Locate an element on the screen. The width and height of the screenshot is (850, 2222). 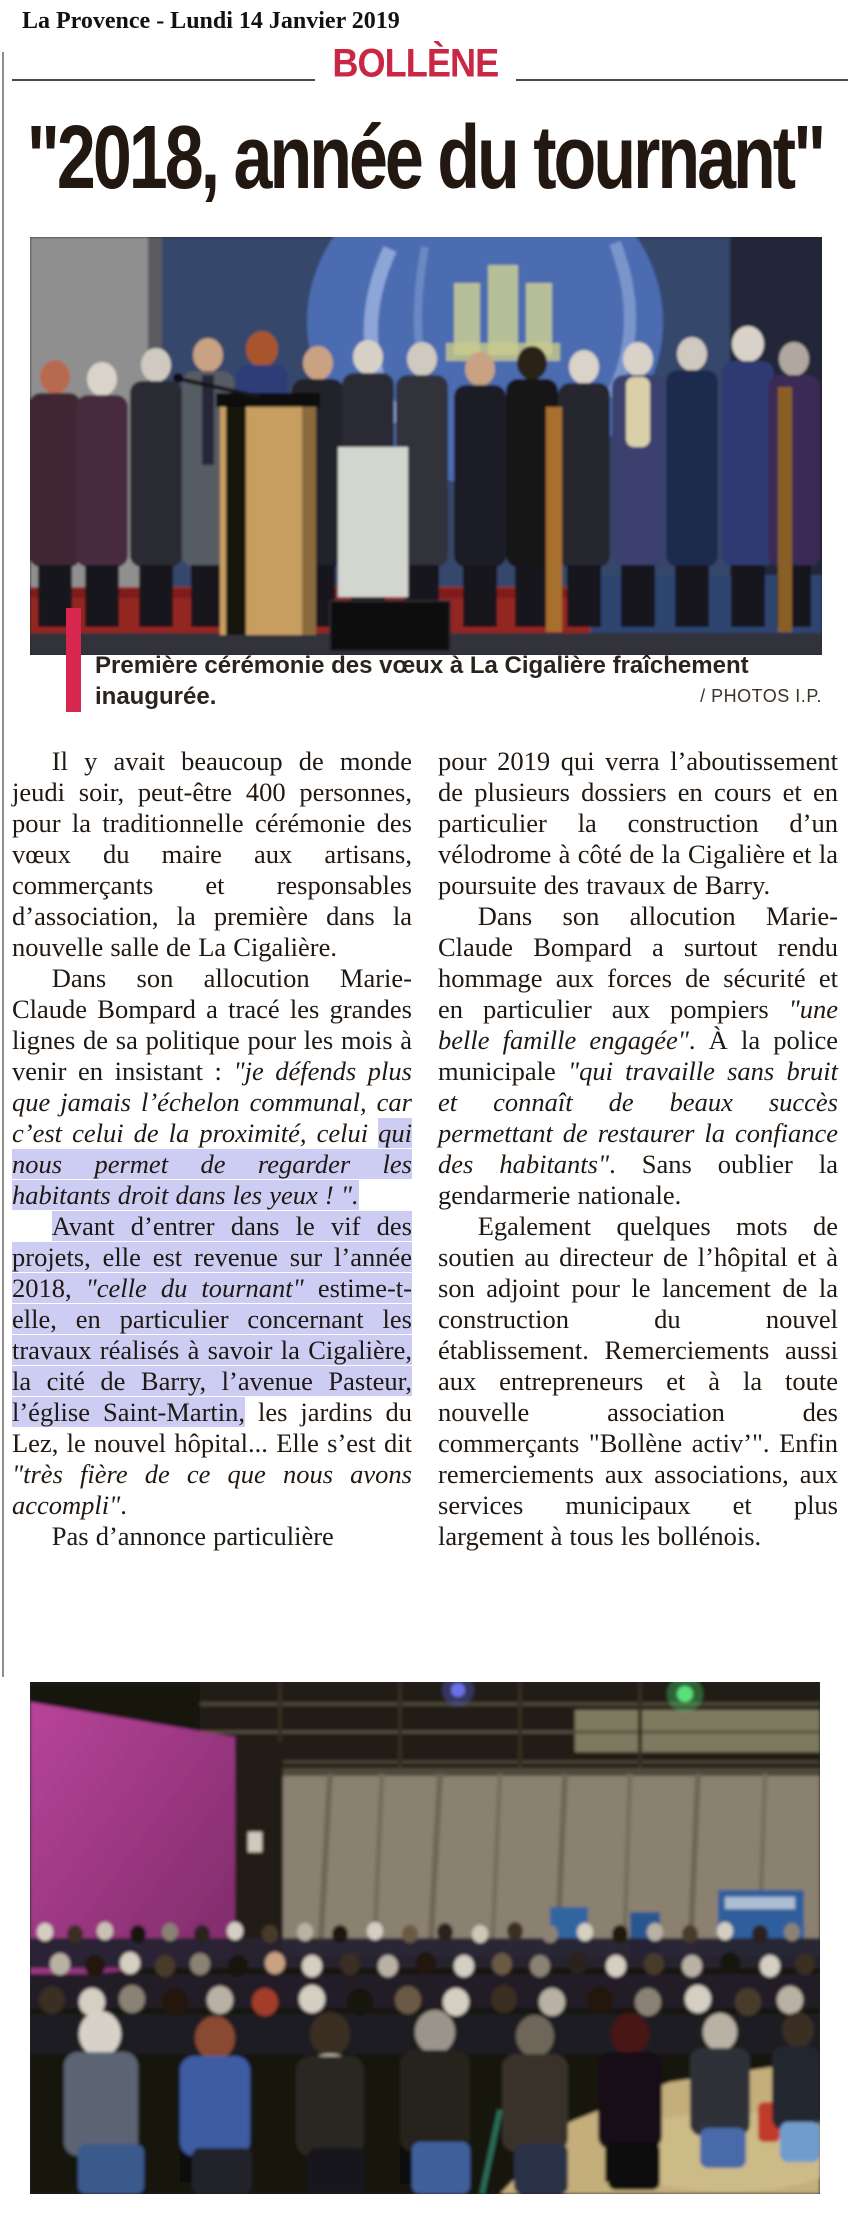
crowd-row-middle is located at coordinates (432, 1964).